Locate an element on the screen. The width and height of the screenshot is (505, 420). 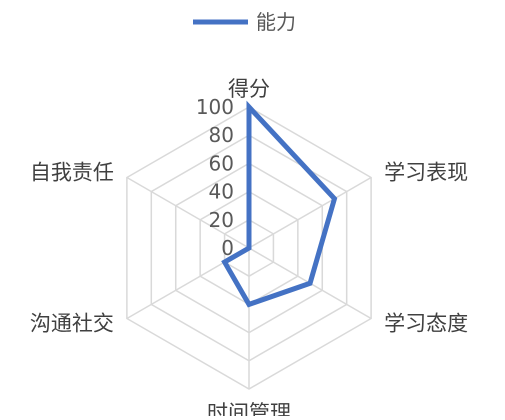
radar-series is located at coordinates (279, 206).